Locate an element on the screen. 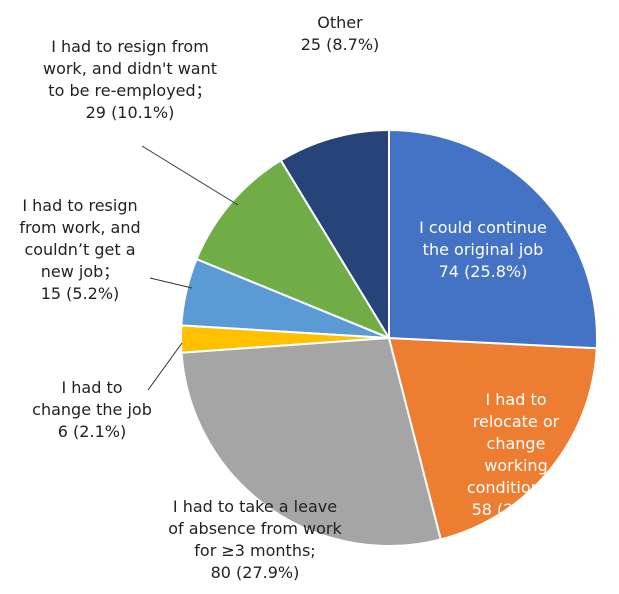 This screenshot has width=619, height=594. value-label: 58 (20.2%) is located at coordinates (516, 509).